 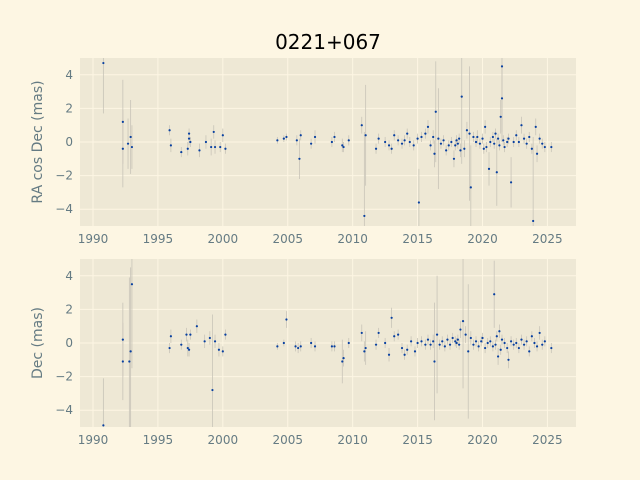 I want to click on ra-y-tick-label: −4, so click(x=64, y=209).